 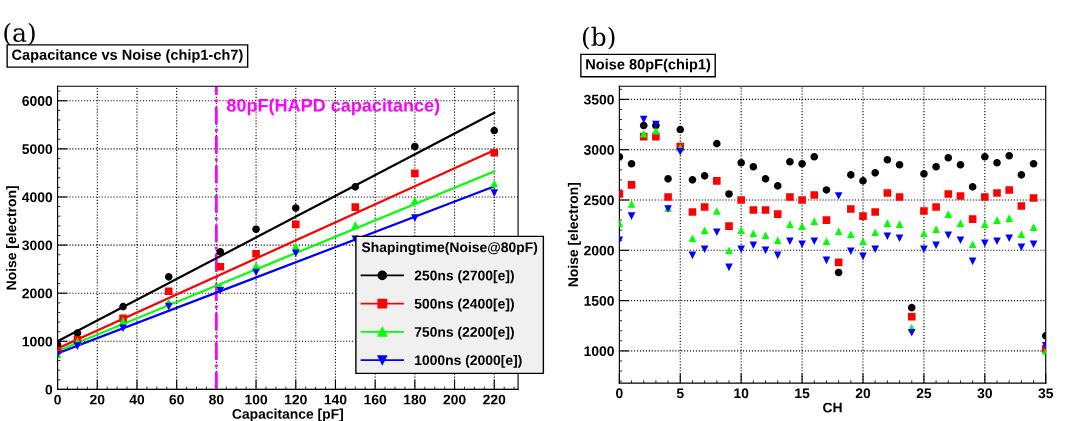 I want to click on x-tick-label: 80, so click(x=216, y=399).